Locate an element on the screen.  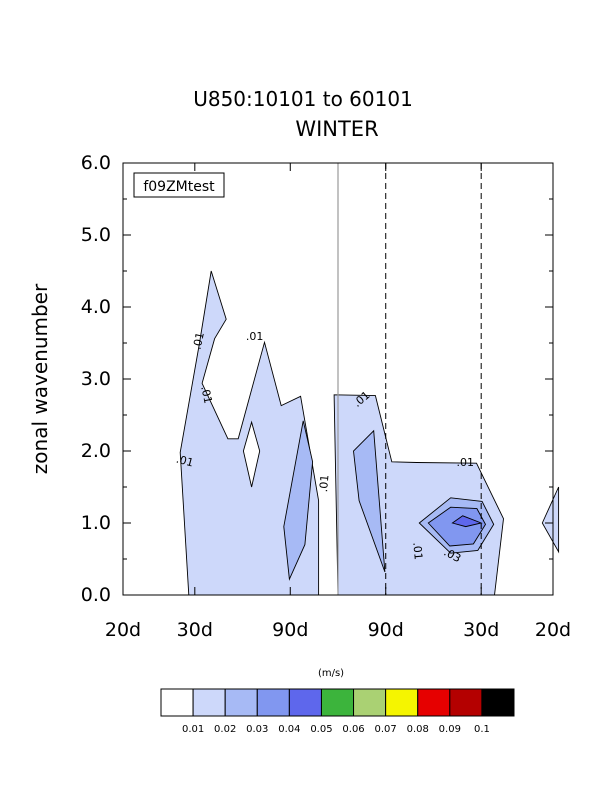
x-tick-label-5: 20d is located at coordinates (553, 630).